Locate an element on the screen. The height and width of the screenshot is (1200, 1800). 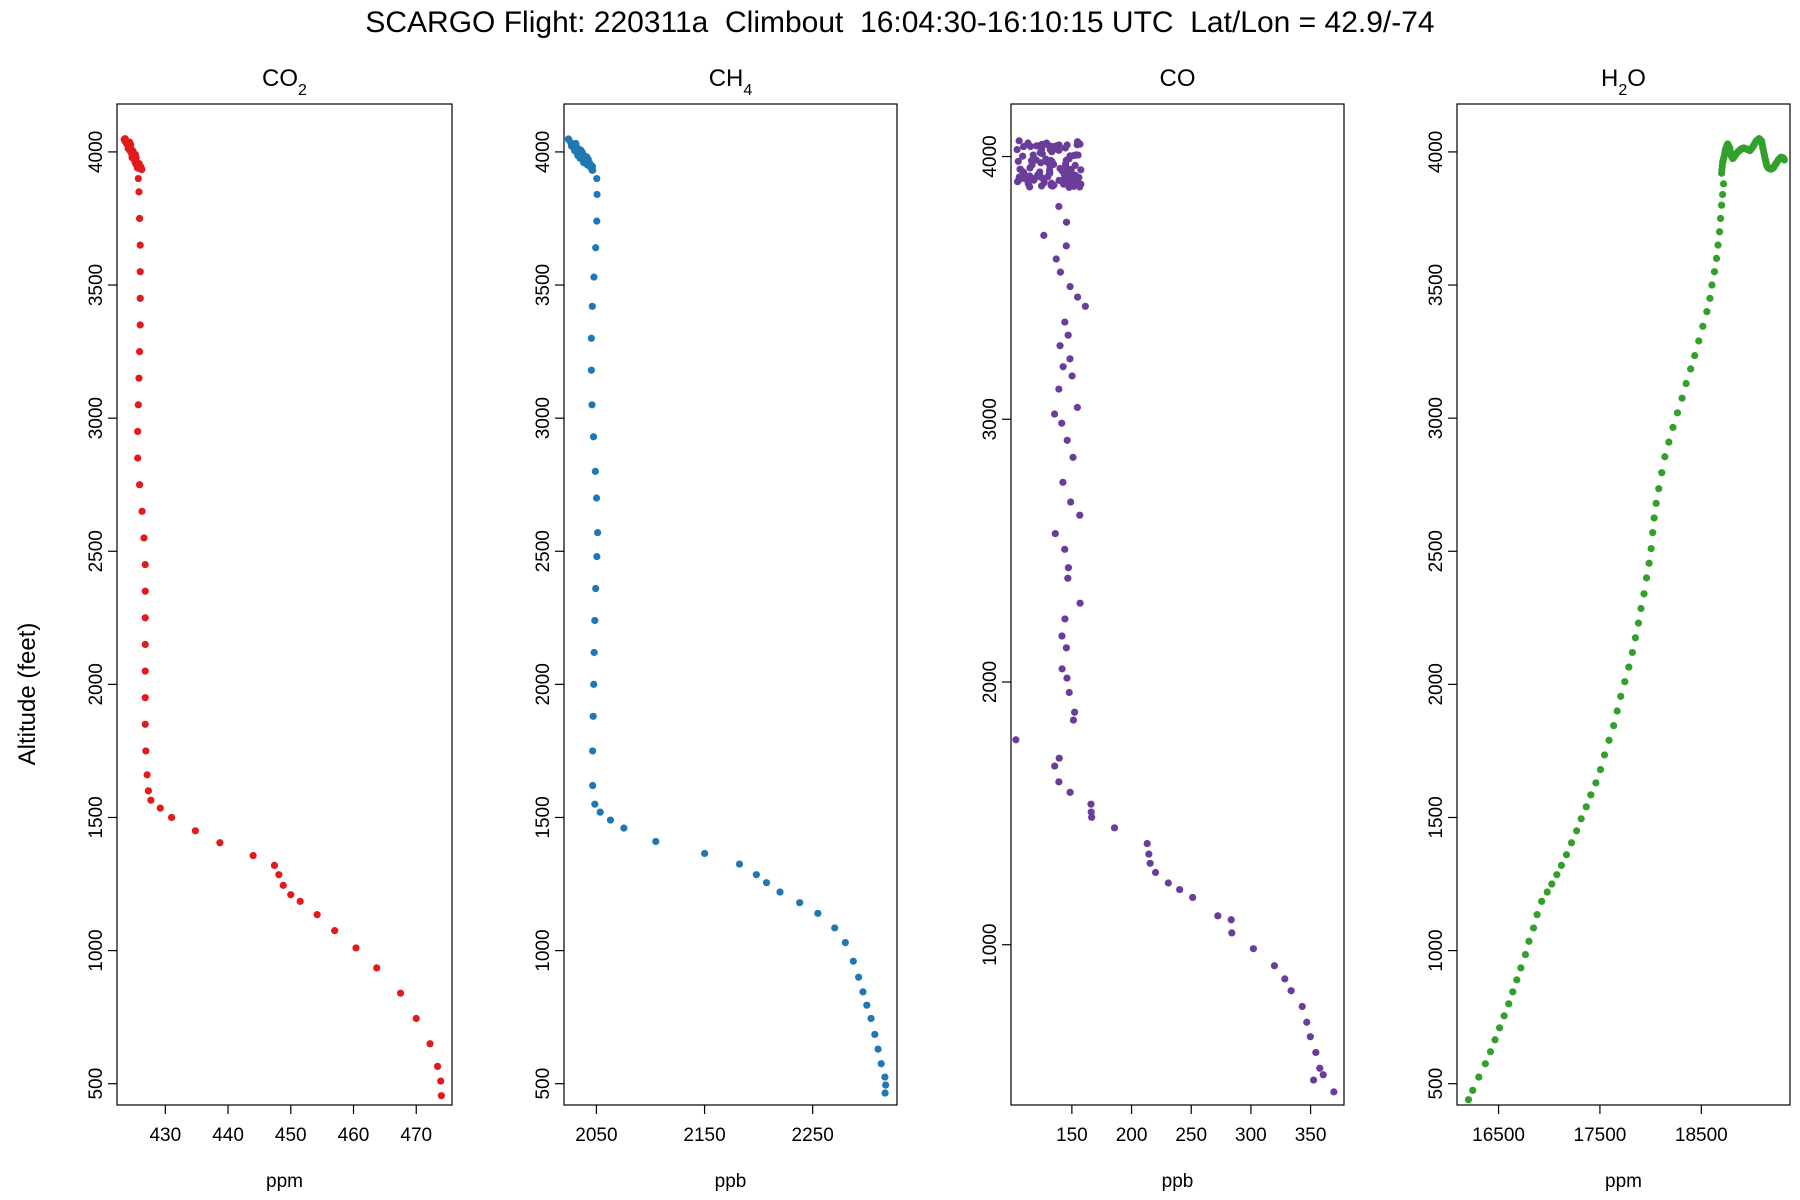
ch4-x-tick-label: 2250 is located at coordinates (813, 1135).